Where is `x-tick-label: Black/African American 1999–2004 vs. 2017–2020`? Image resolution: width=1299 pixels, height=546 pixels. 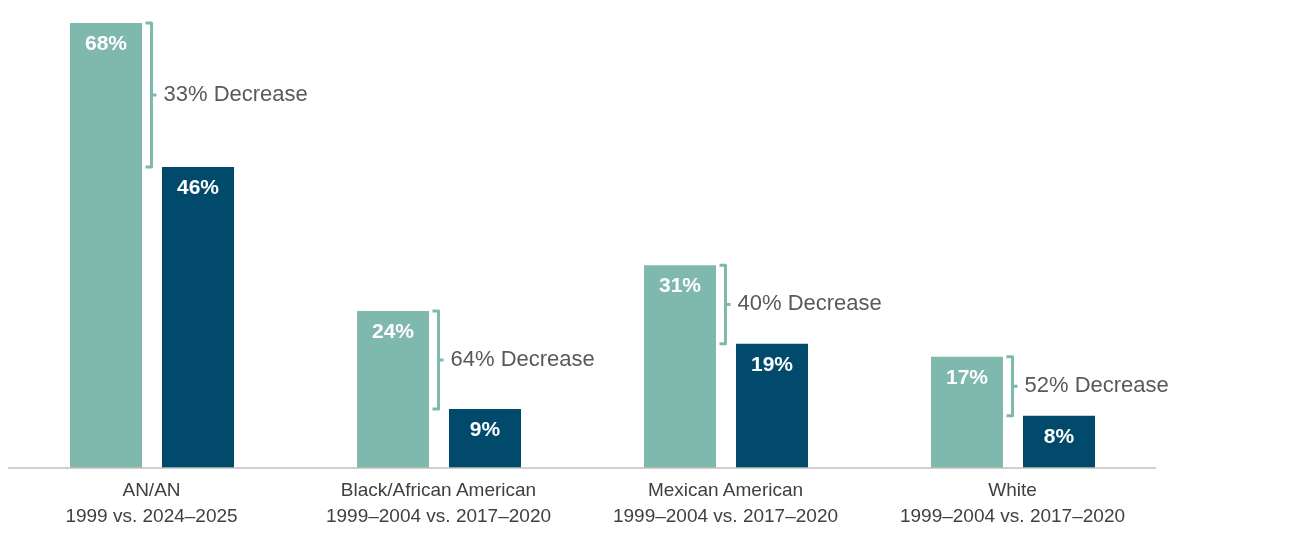 x-tick-label: Black/African American 1999–2004 vs. 2017–2020 is located at coordinates (438, 502).